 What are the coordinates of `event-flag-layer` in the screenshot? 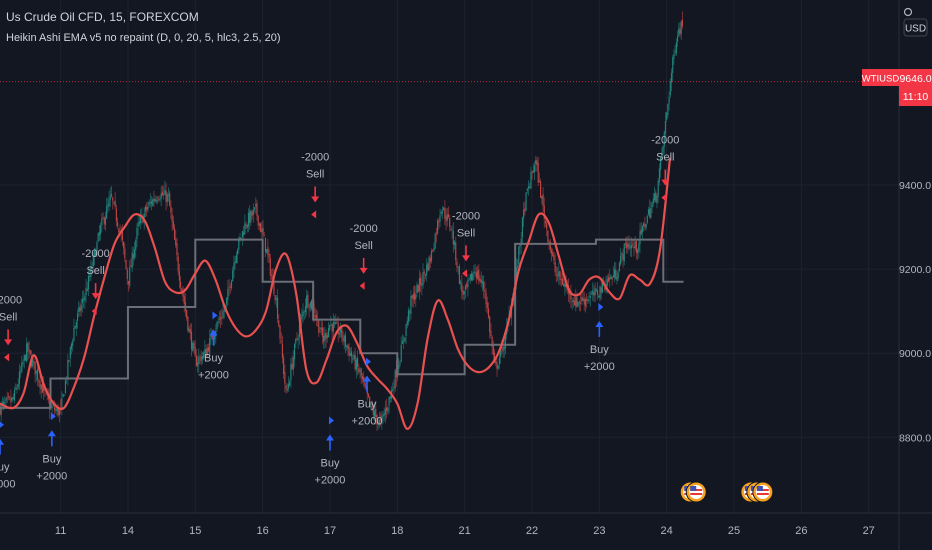 It's located at (726, 492).